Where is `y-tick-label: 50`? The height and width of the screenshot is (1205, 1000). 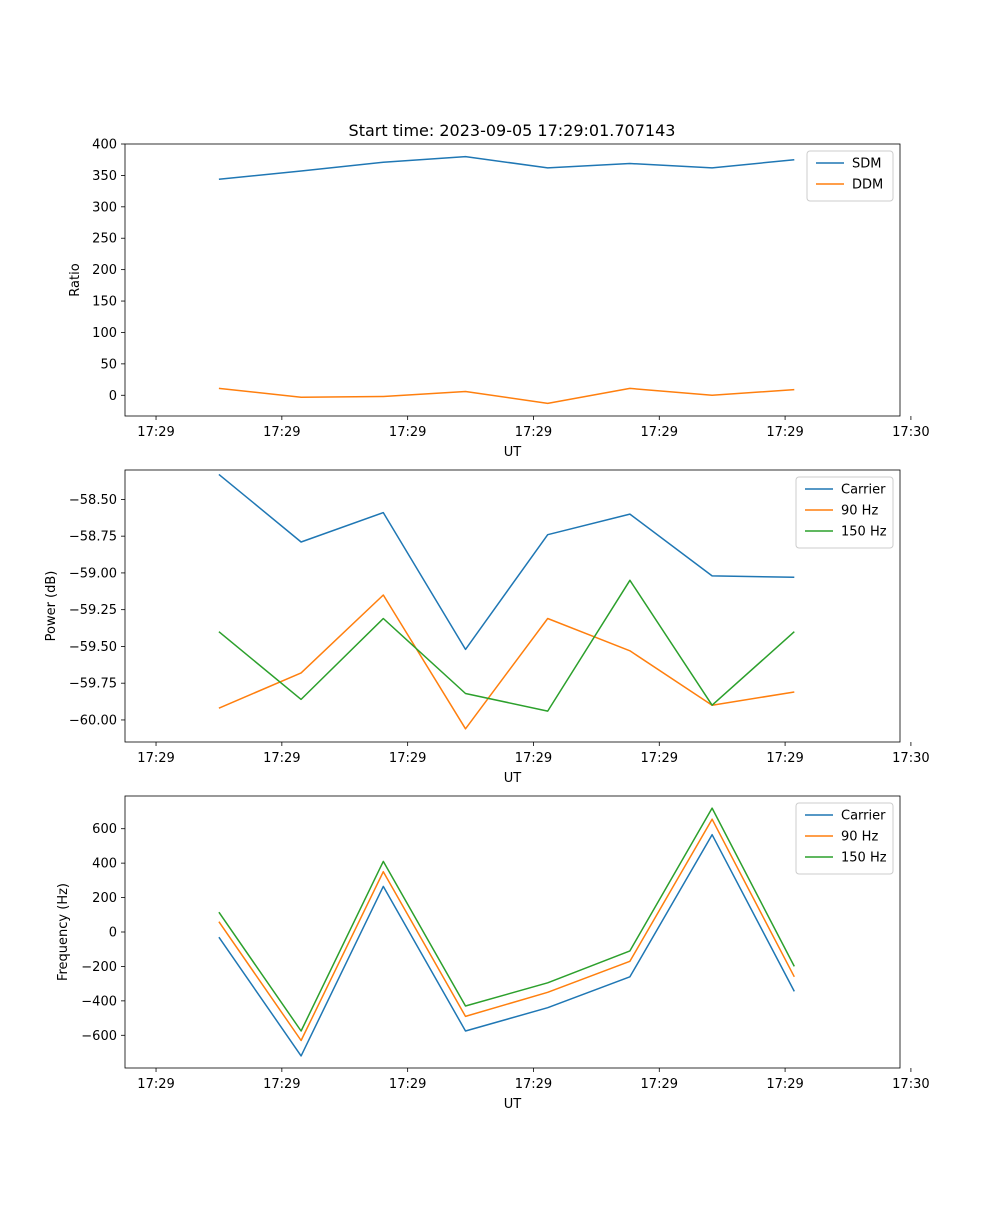 y-tick-label: 50 is located at coordinates (108, 364).